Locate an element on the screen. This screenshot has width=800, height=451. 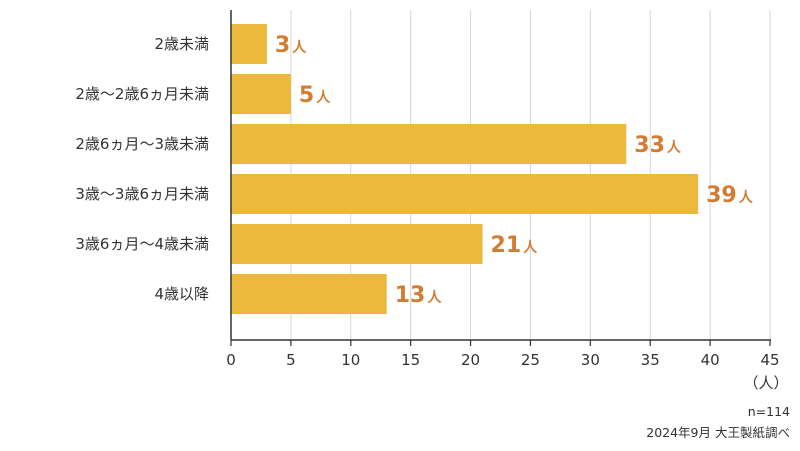
sample-size-note: n=114 is located at coordinates (769, 411).